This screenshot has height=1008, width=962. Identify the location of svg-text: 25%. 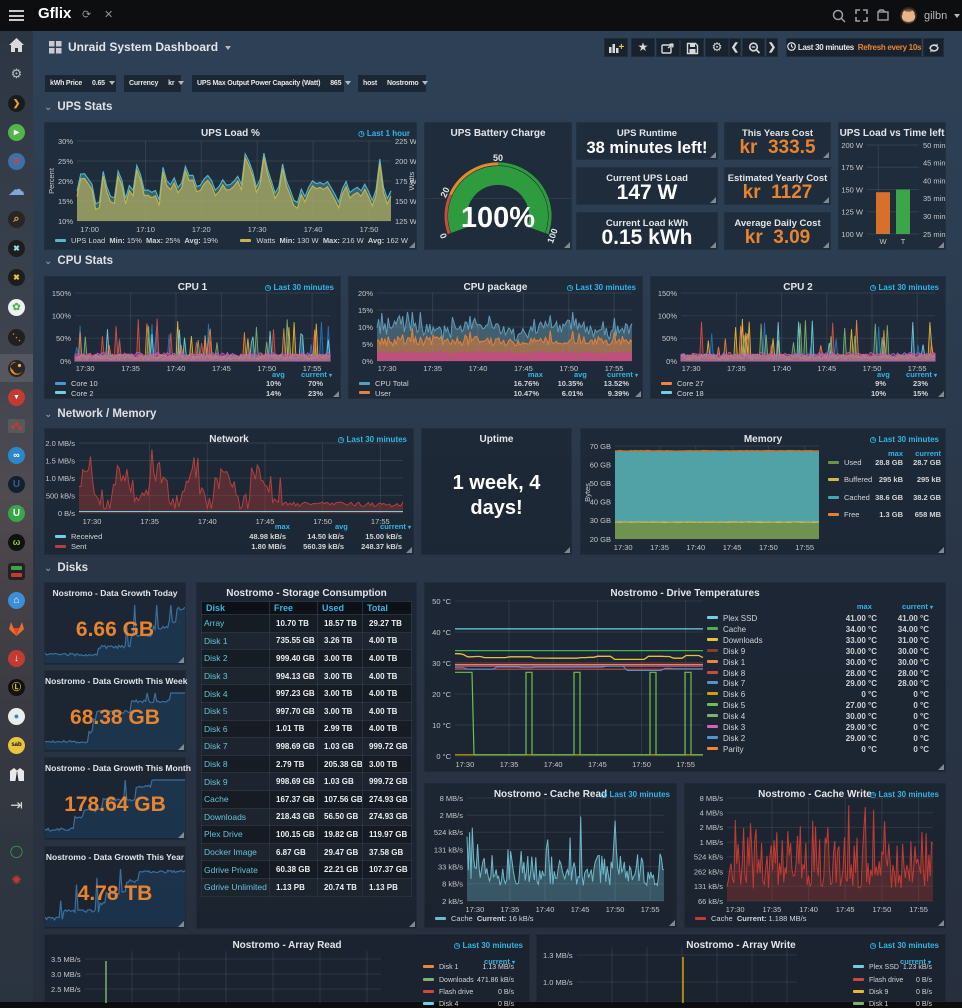
(65, 161).